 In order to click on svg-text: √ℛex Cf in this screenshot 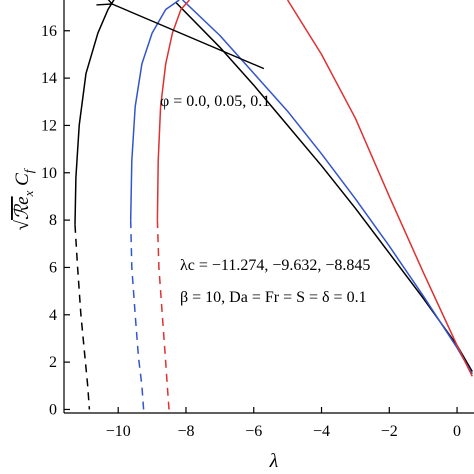, I will do `click(24, 198)`.